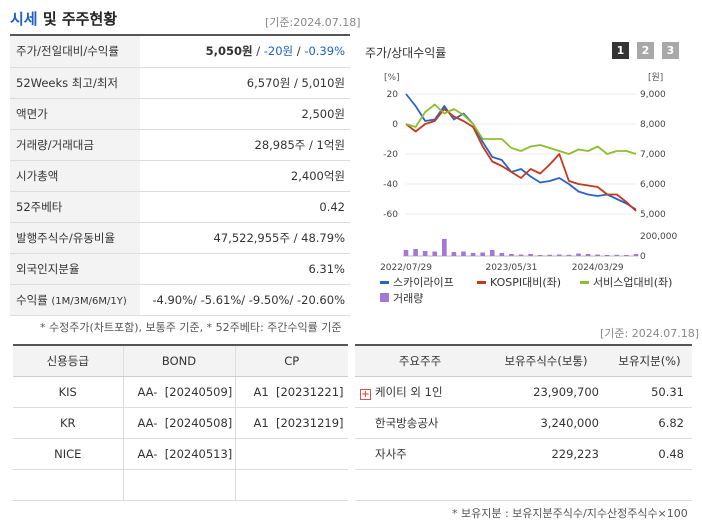 This screenshot has height=525, width=702. What do you see at coordinates (570, 513) in the screenshot?
I see `holders-footnote: * 보유지분 : 보유지분주식수/지수산정주식수×100` at bounding box center [570, 513].